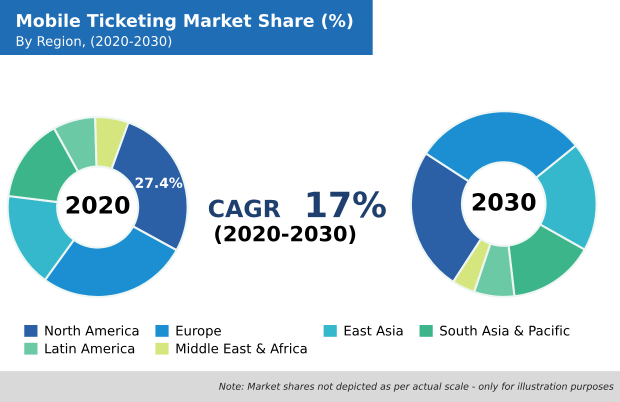  I want to click on chart-title: Mobile Ticketing Market Share (%), so click(184, 22).